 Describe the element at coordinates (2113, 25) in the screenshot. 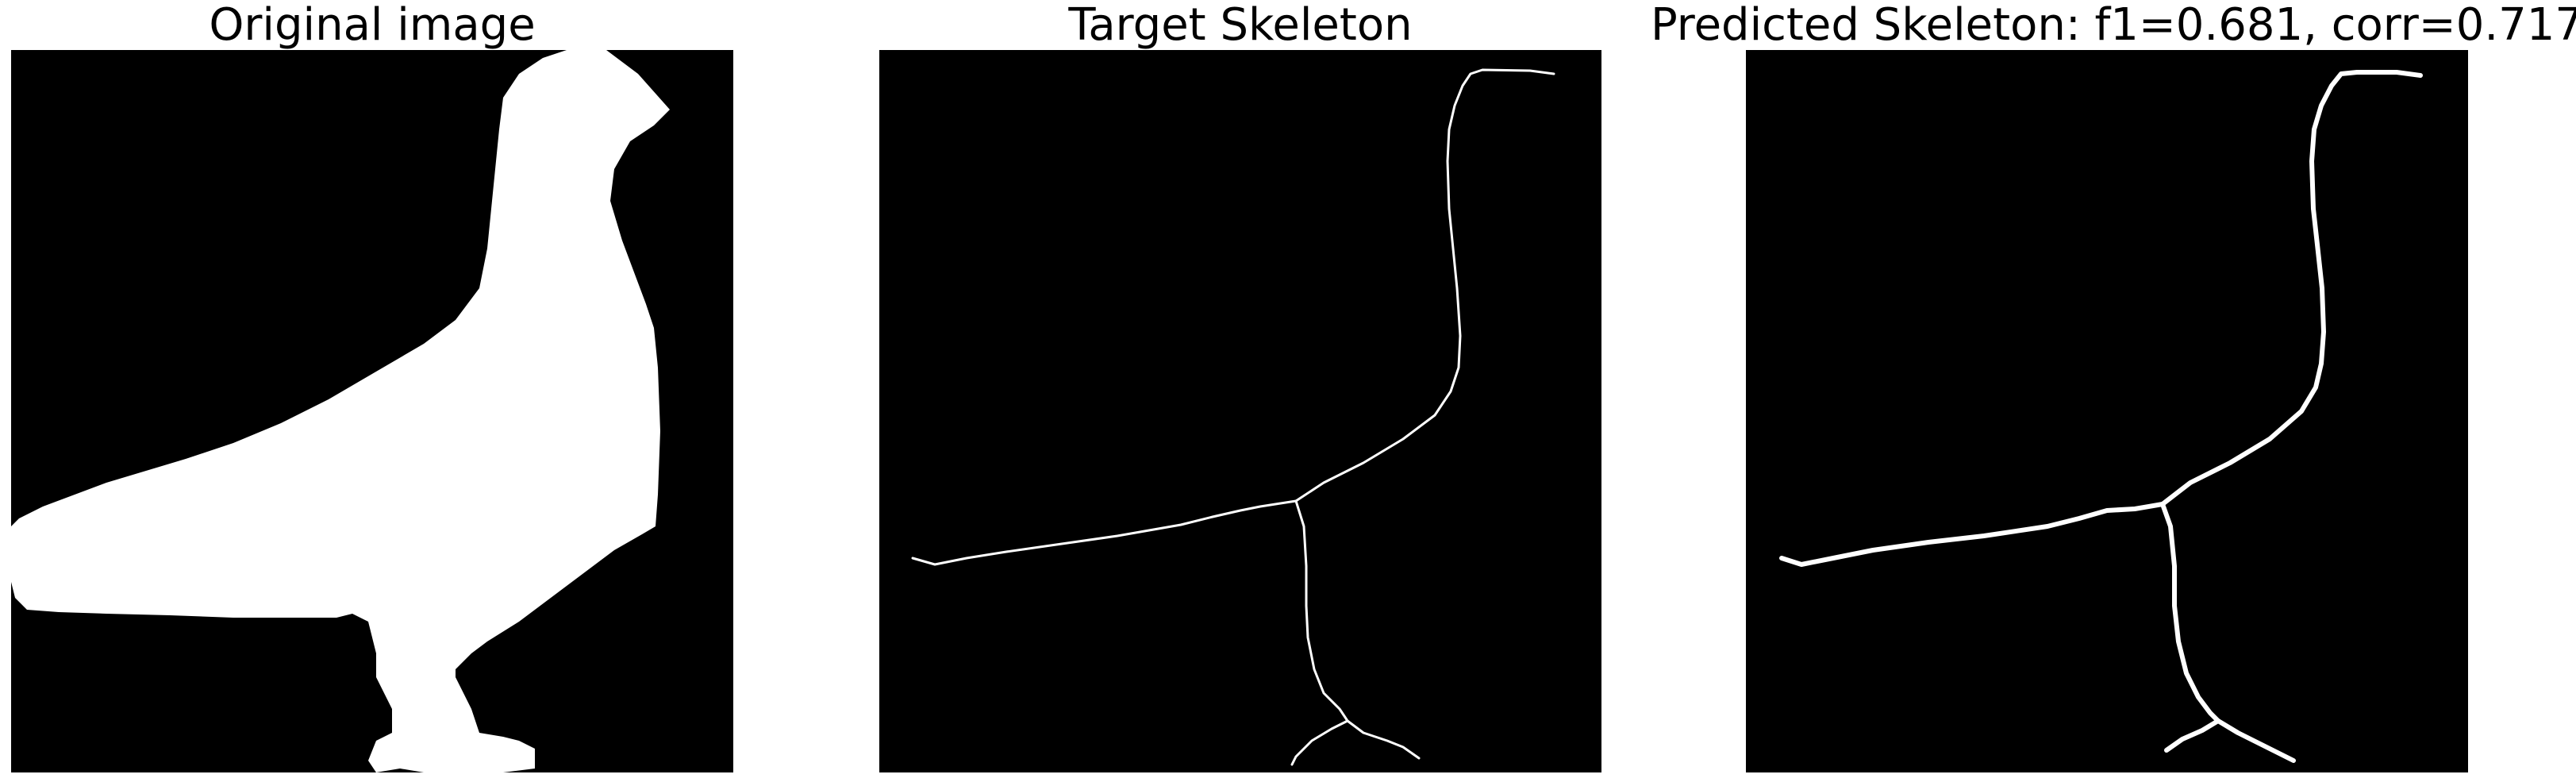

I see `panel-title-predicted: Predicted Skeleton: f1=0.681, corr=0.717` at that location.